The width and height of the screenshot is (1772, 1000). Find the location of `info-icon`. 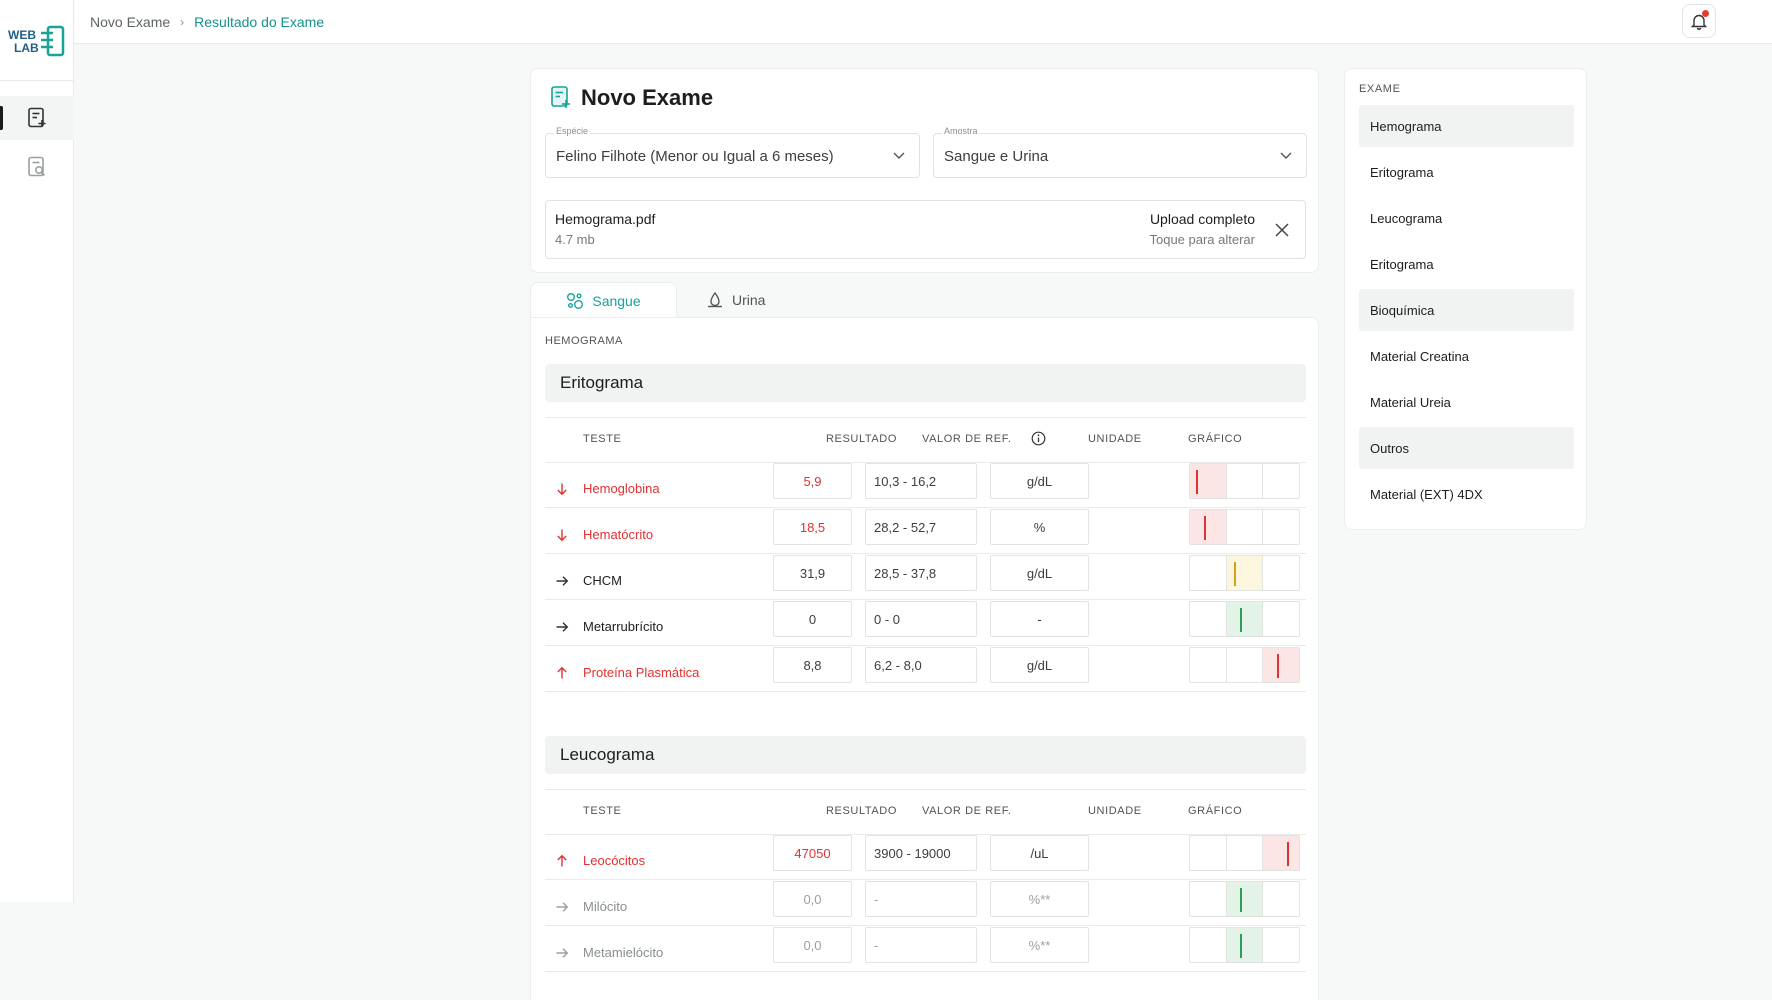

info-icon is located at coordinates (1038, 438).